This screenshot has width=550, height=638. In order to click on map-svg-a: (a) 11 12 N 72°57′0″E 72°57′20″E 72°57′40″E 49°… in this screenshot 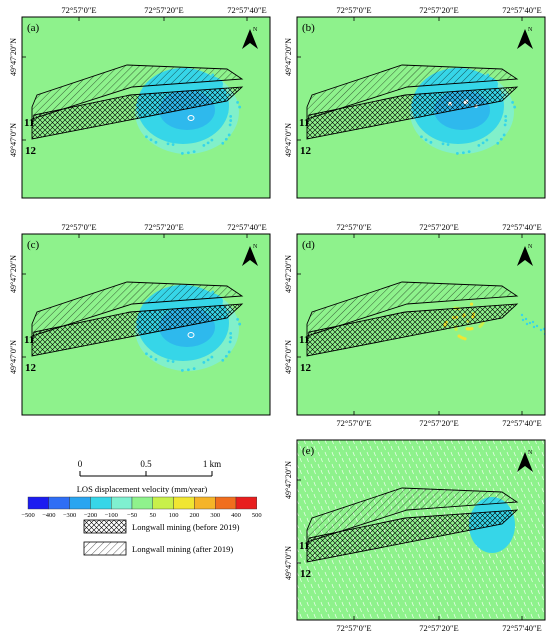, I will do `click(140, 102)`.